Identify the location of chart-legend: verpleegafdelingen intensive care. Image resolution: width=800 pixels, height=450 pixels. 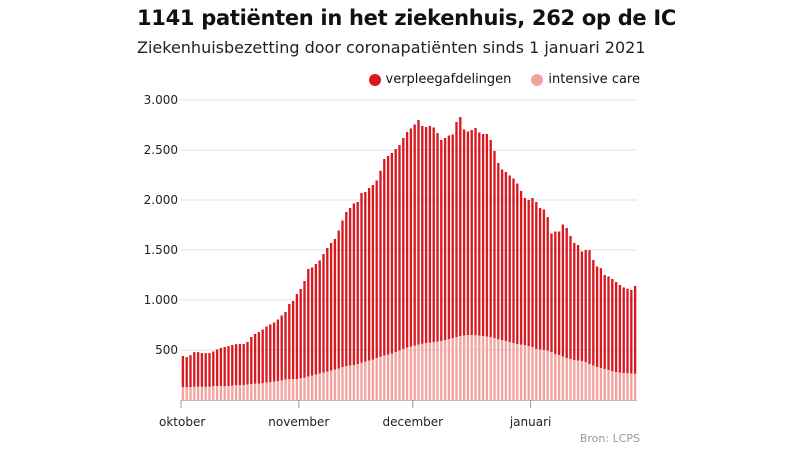
(497, 79).